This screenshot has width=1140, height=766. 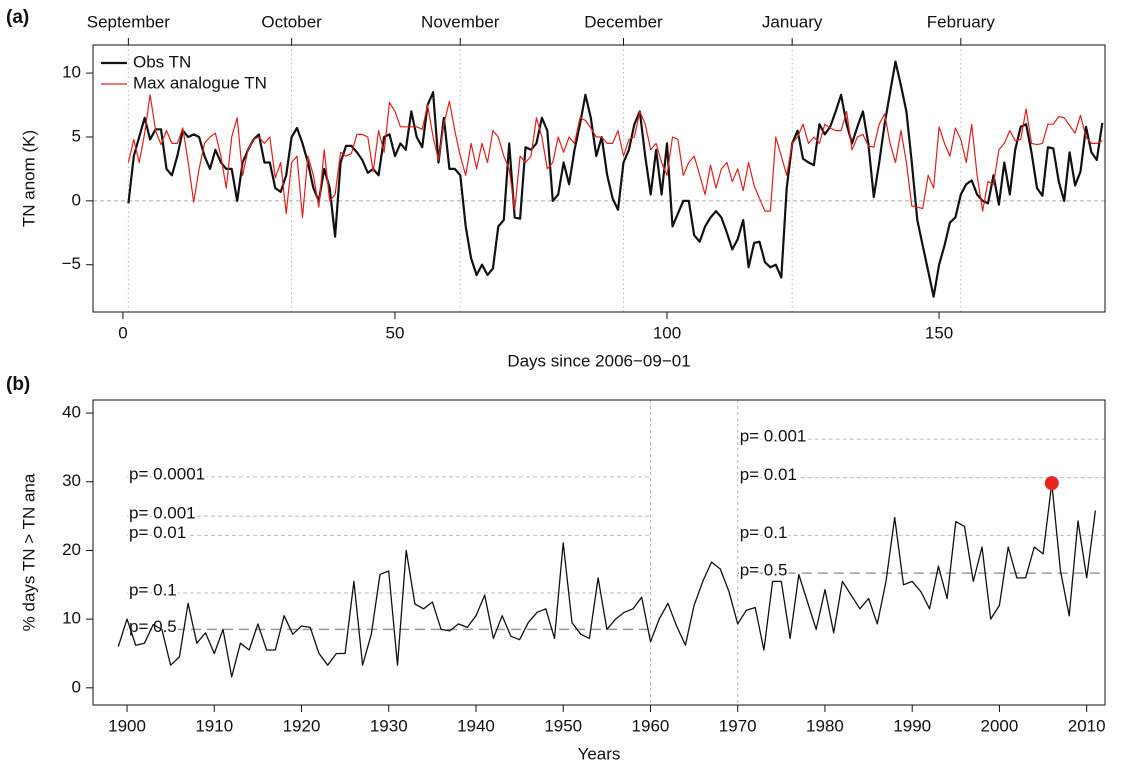 I want to click on top-tick-label: September, so click(x=128, y=21).